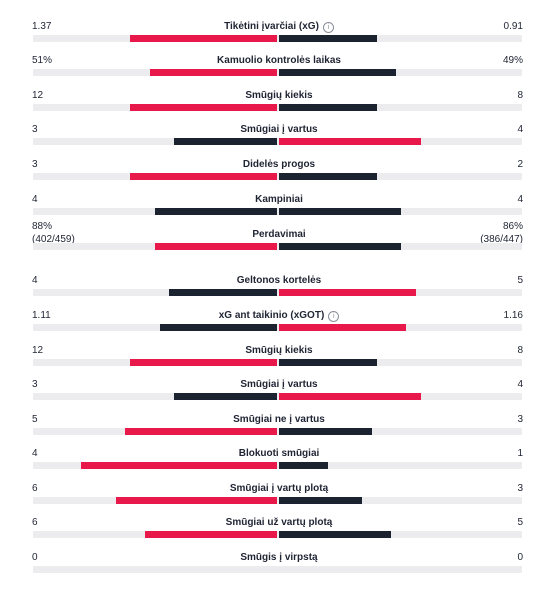 The width and height of the screenshot is (558, 590). Describe the element at coordinates (42, 60) in the screenshot. I see `home-value-text: 51%` at that location.